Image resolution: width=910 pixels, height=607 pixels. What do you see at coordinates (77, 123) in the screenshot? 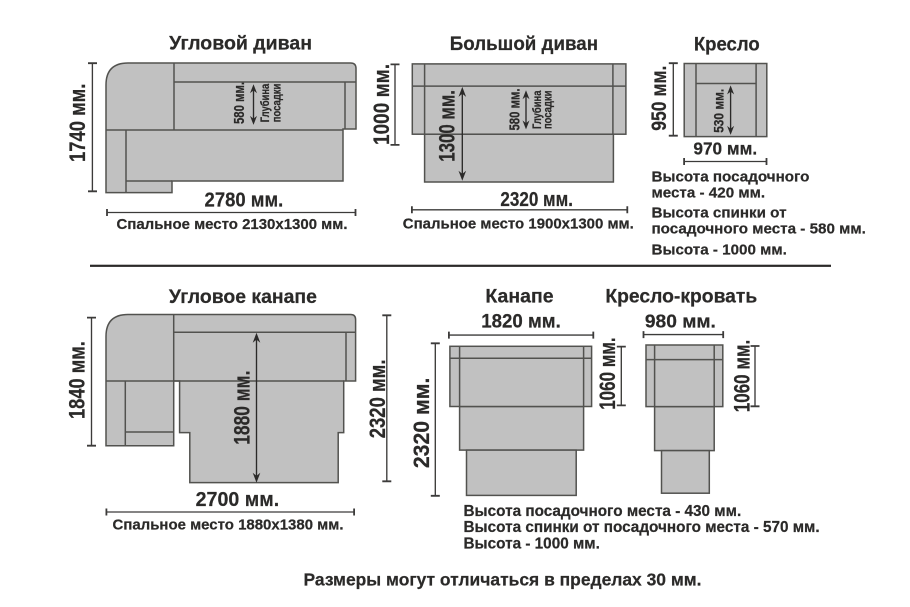
I see `svg-text: 1740 мм.` at bounding box center [77, 123].